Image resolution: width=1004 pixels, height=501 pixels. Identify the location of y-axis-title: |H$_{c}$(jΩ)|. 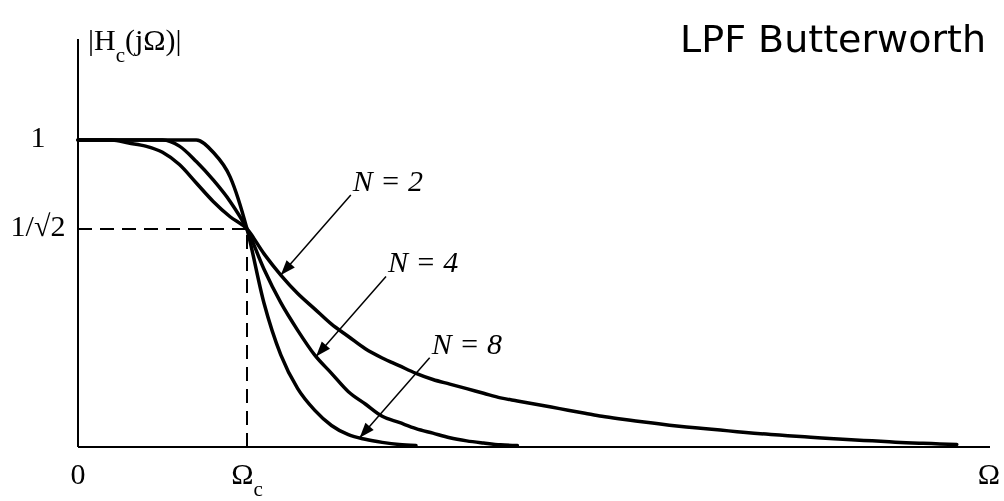
(135, 45).